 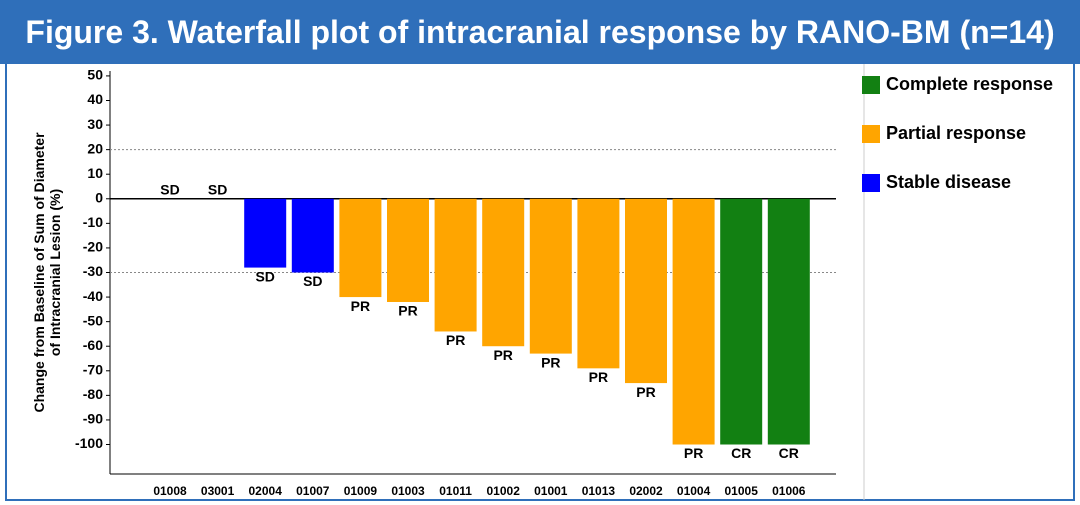 I want to click on x-tick-label: 01002, so click(x=504, y=491).